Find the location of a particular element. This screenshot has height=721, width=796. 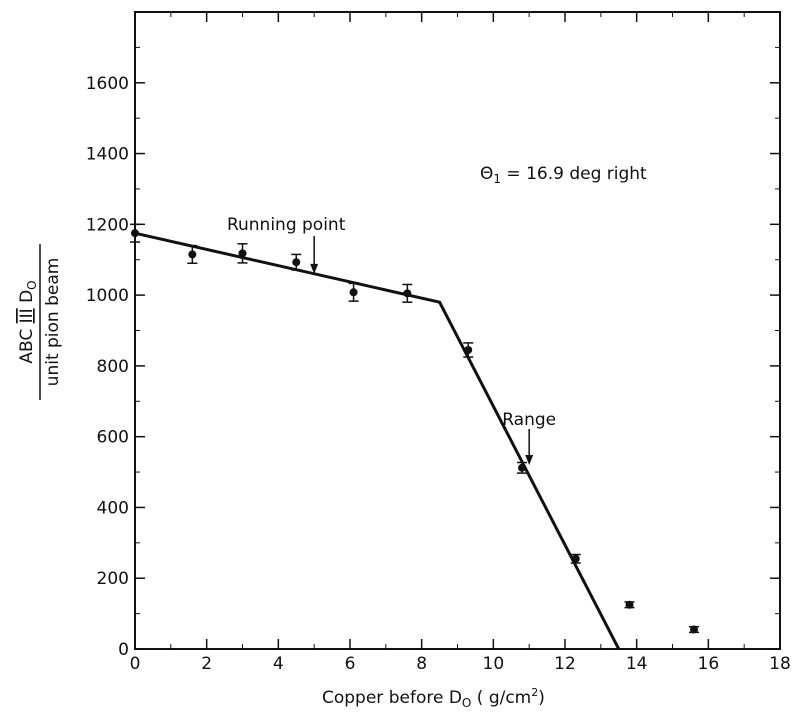

x-tick-label: 4 is located at coordinates (278, 664).